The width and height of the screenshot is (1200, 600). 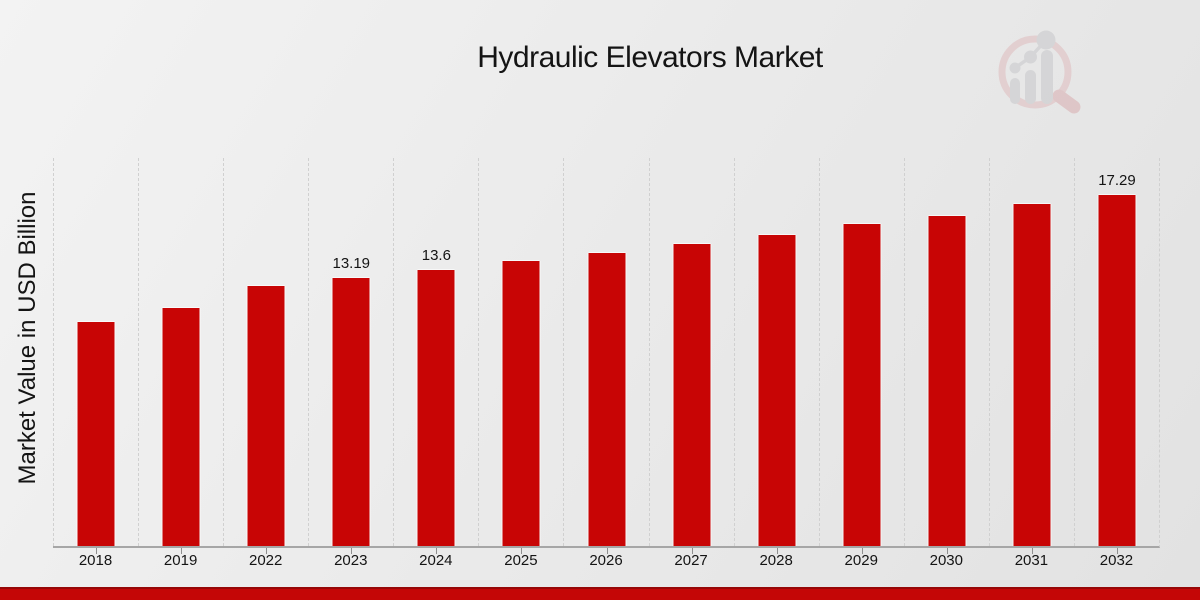 I want to click on bar-2025, so click(x=521, y=403).